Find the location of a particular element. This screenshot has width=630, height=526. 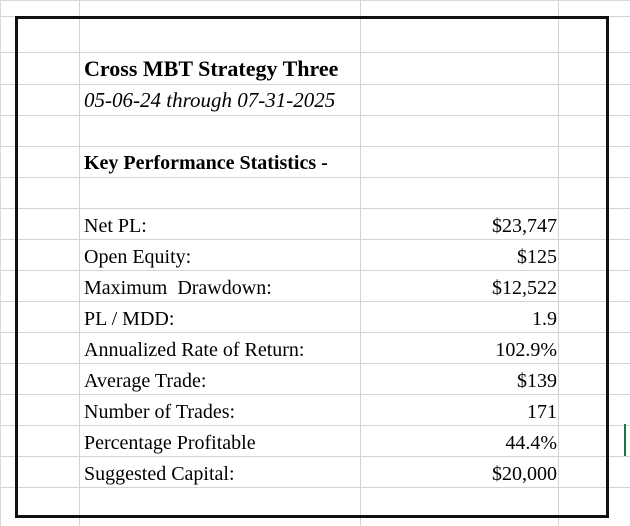

stat-label-number-of-trades: Number of Trades: is located at coordinates (160, 412).